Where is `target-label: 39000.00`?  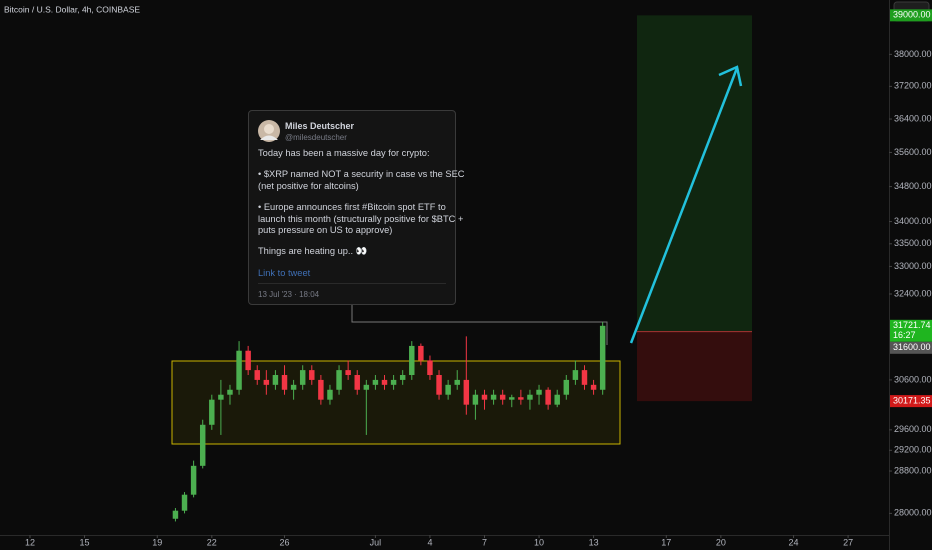 target-label: 39000.00 is located at coordinates (912, 15).